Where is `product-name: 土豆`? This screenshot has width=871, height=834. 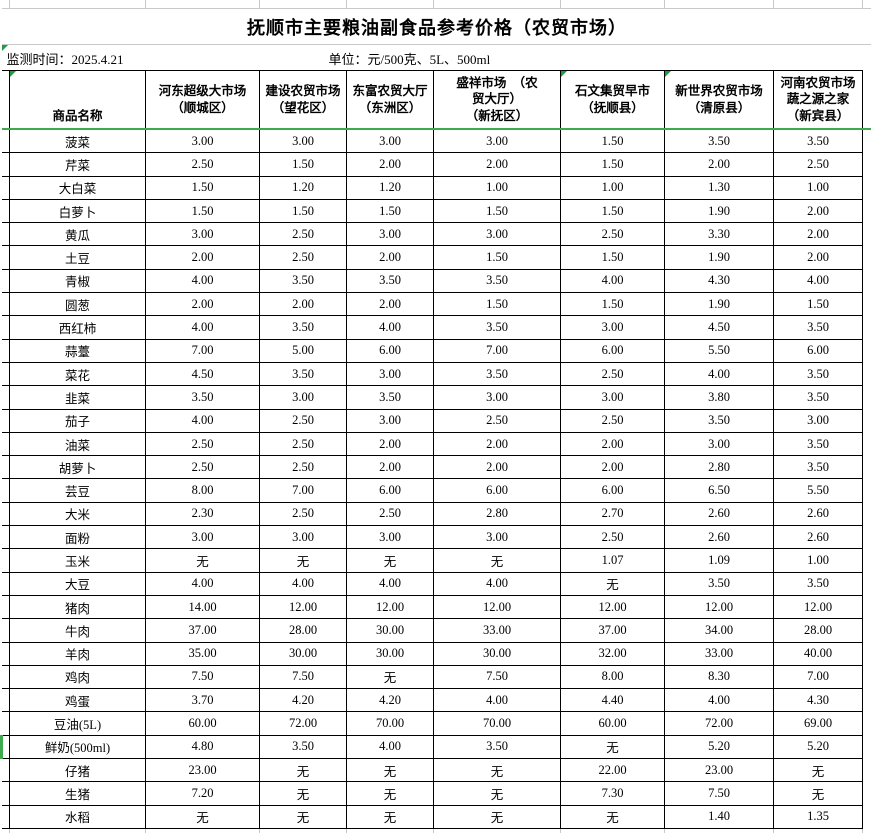 product-name: 土豆 is located at coordinates (77, 257).